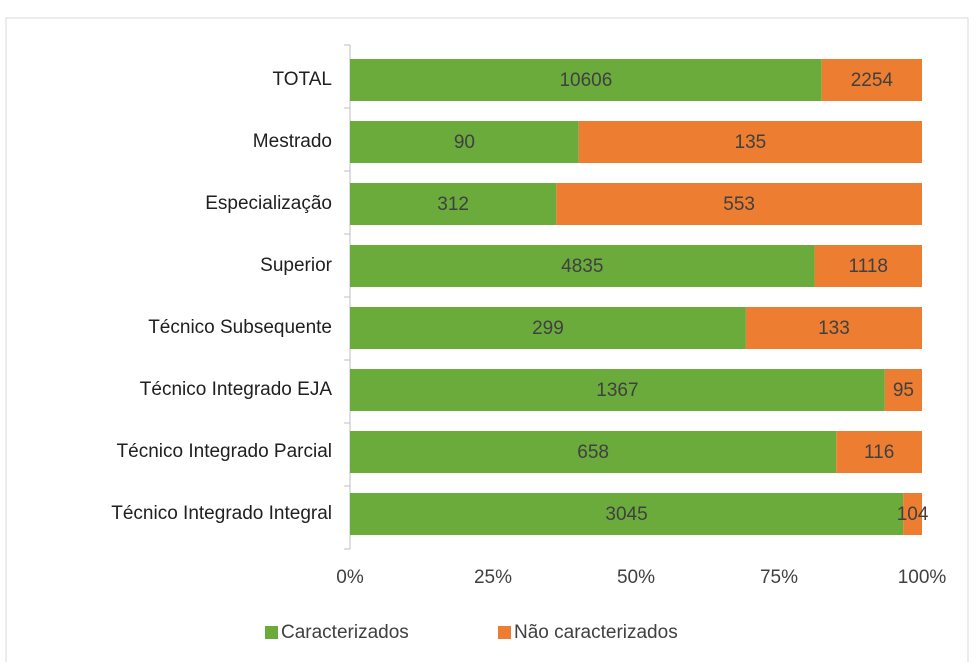 This screenshot has width=976, height=662. I want to click on data-label: 312, so click(453, 204).